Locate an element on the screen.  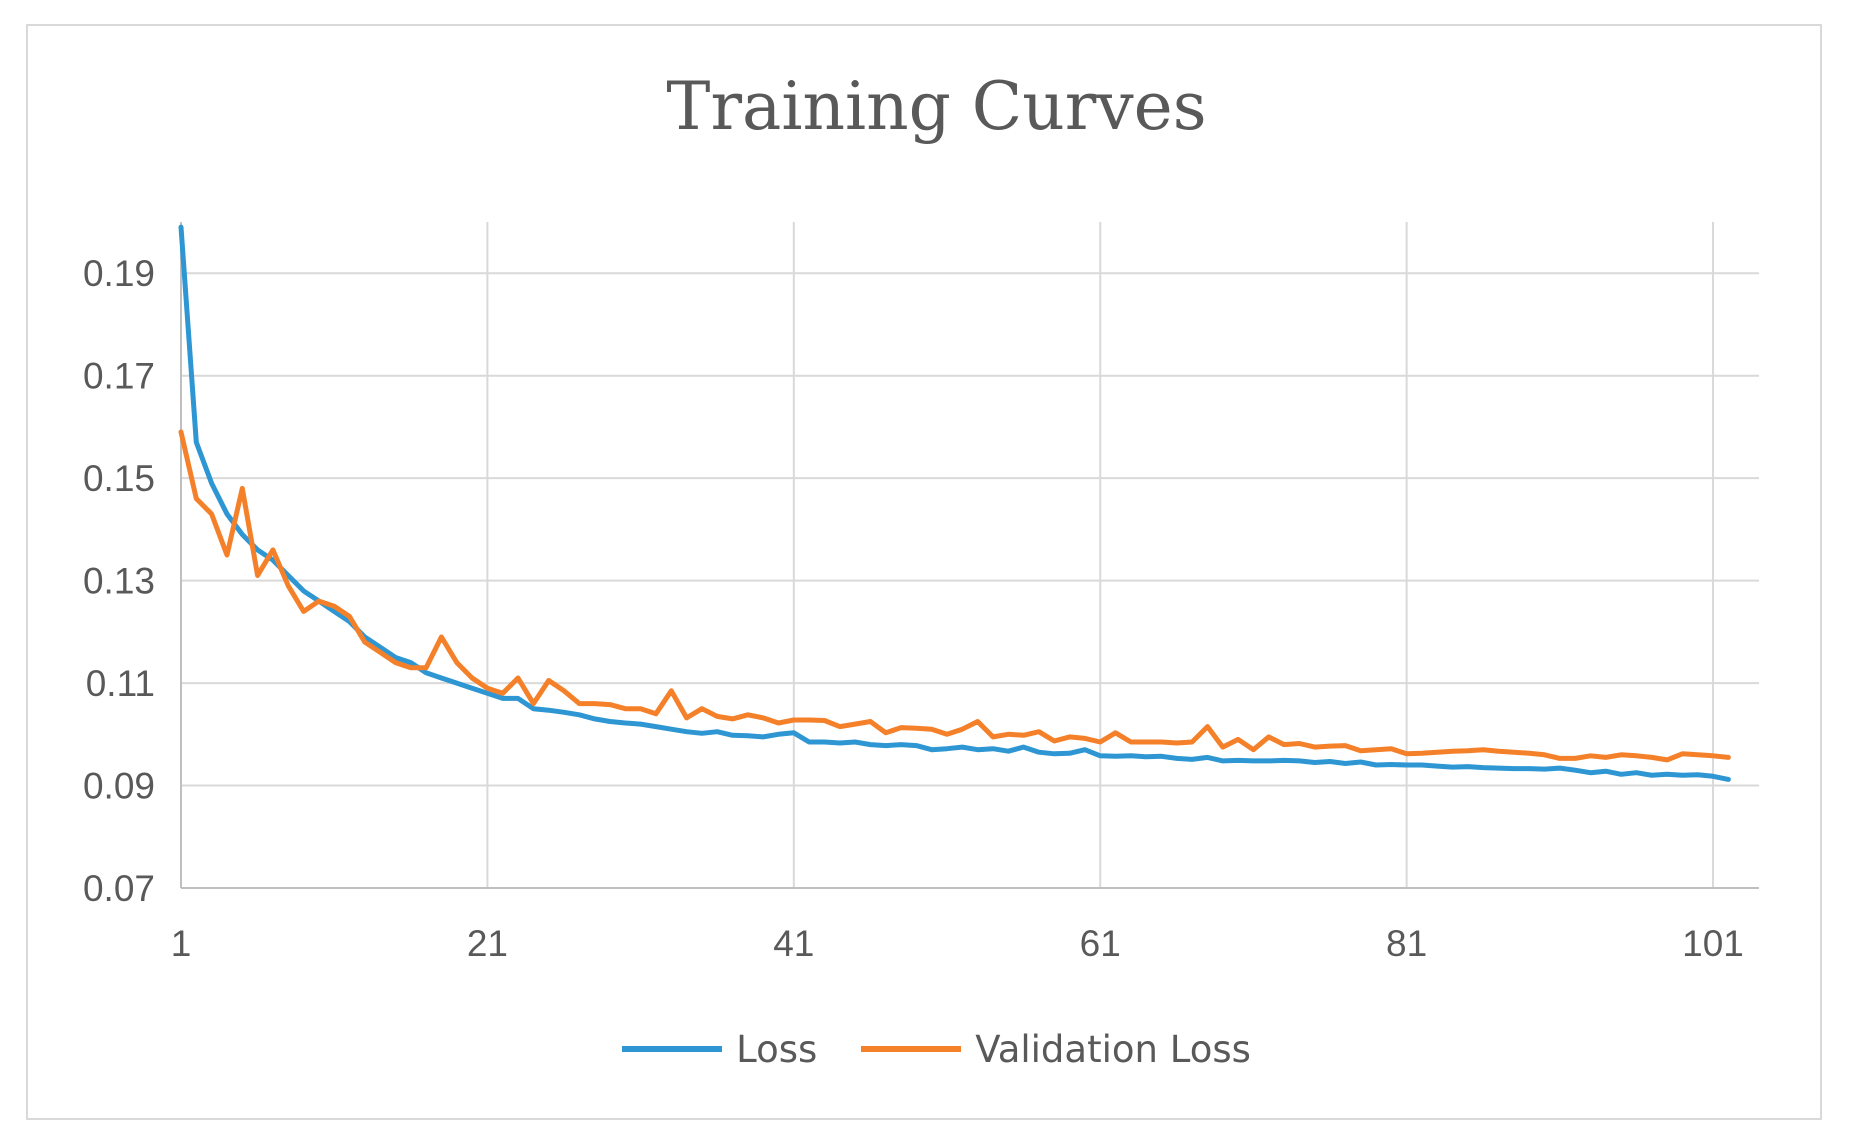
legend-label-loss: Loss is located at coordinates (777, 1049).